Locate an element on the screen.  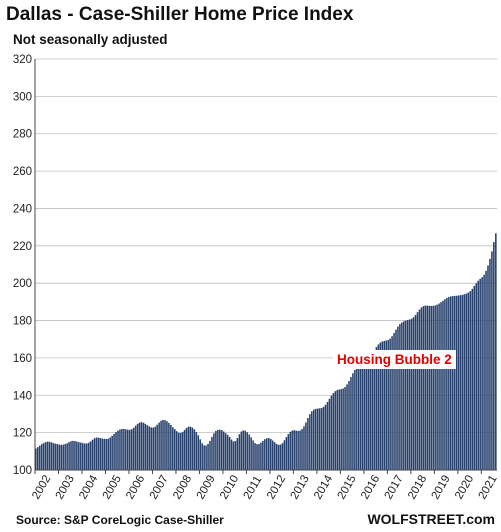
y-tick-label: 160 is located at coordinates (22, 359).